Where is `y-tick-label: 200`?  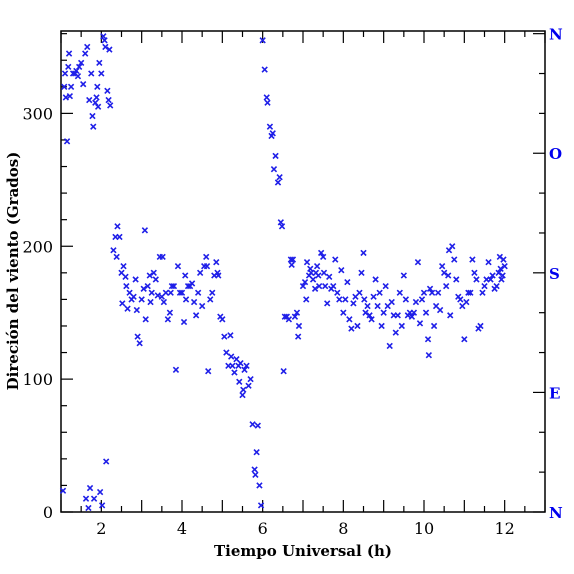
y-tick-label: 200 is located at coordinates (37, 246).